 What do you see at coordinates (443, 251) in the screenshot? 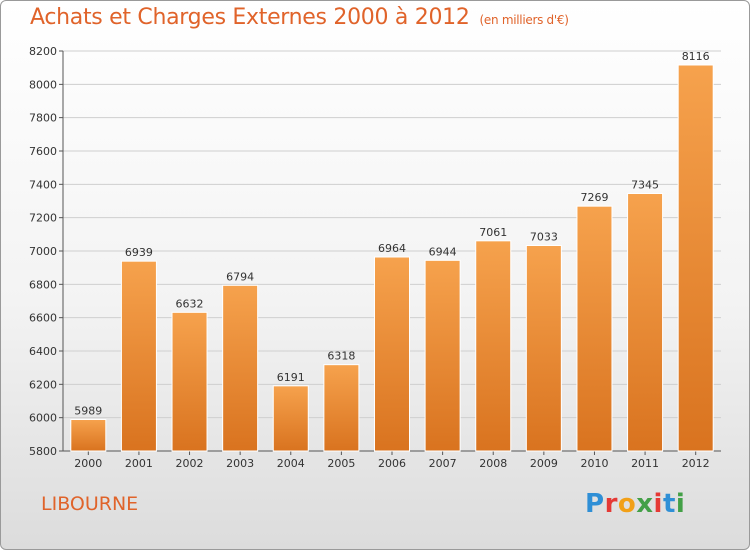
I see `bar-value-label: 6944` at bounding box center [443, 251].